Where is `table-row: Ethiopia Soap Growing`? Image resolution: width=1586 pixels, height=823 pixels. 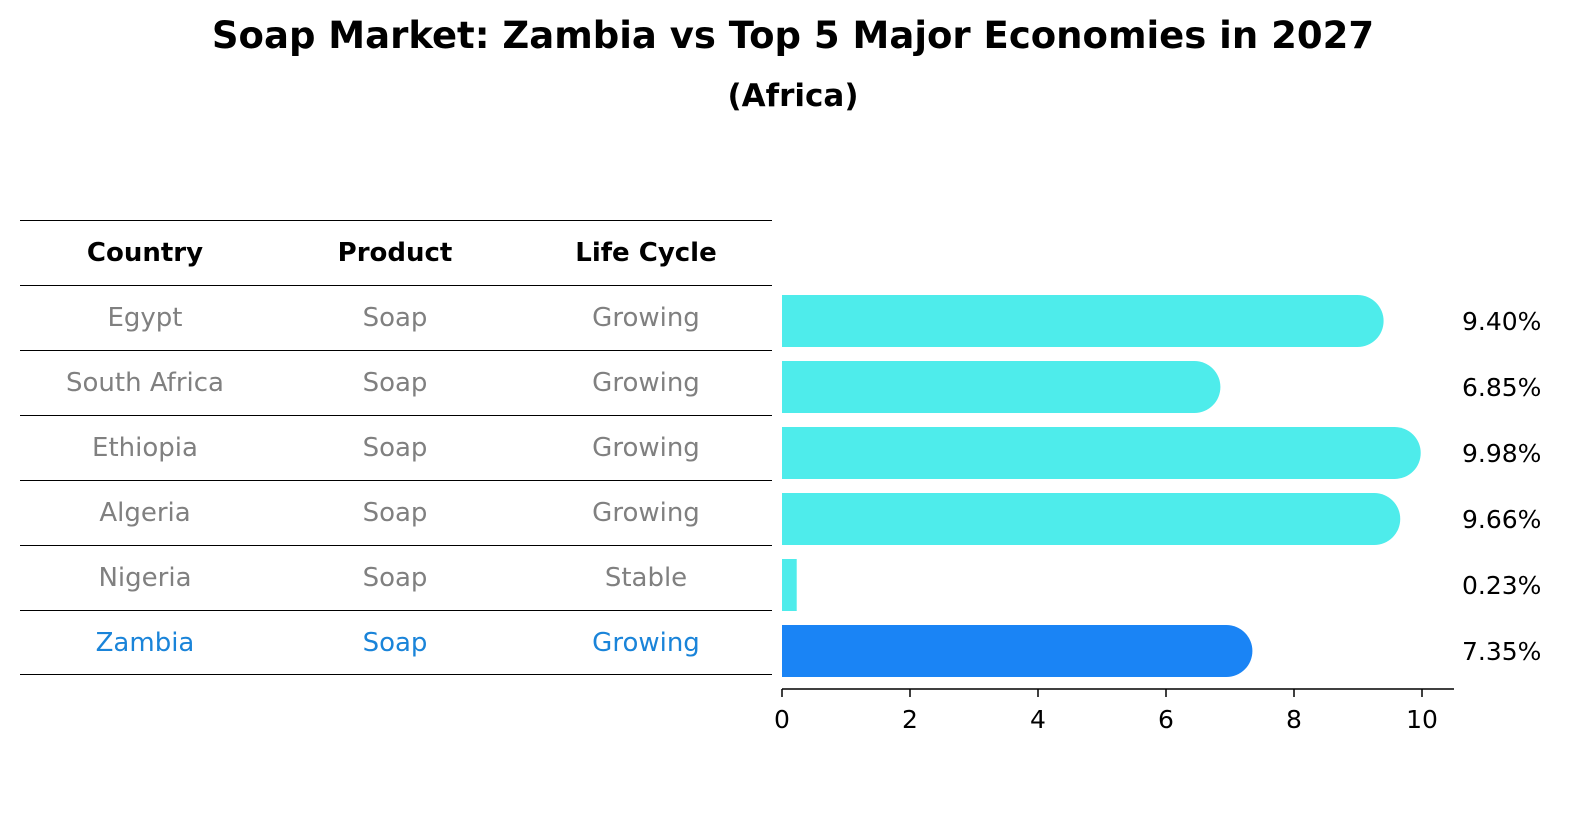 table-row: Ethiopia Soap Growing is located at coordinates (396, 447).